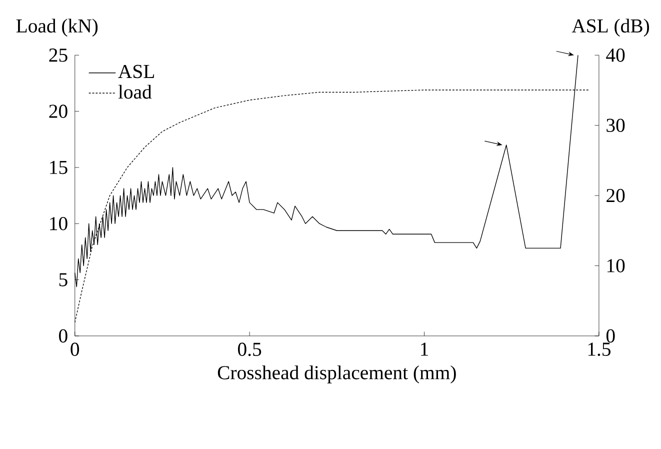 The height and width of the screenshot is (449, 661). What do you see at coordinates (424, 349) in the screenshot?
I see `x-tick-label: 1` at bounding box center [424, 349].